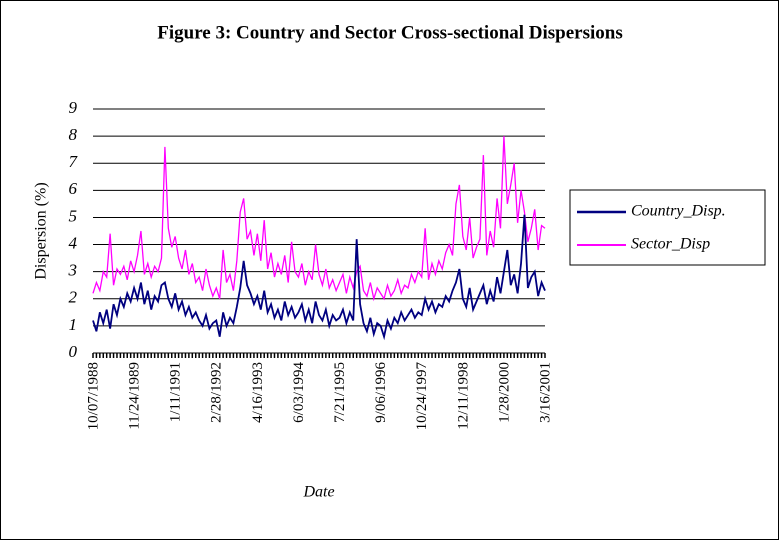 This screenshot has height=540, width=779. I want to click on x-tick-label: 3/16/2001, so click(545, 392).